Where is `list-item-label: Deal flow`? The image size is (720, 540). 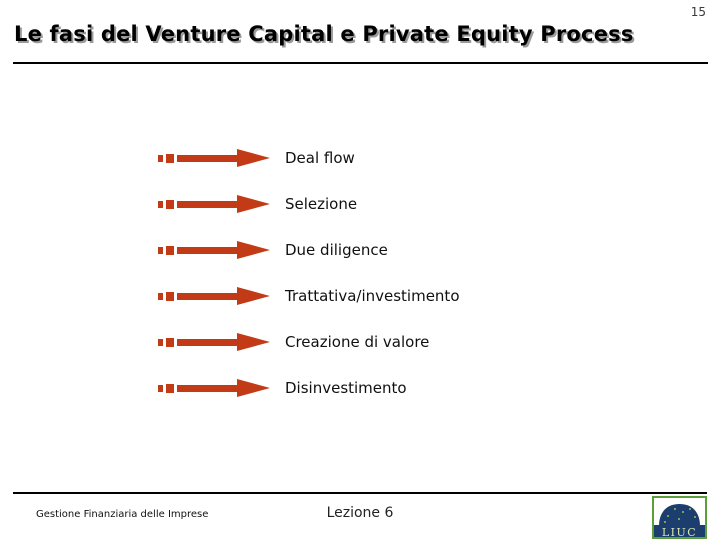
list-item-label: Deal flow is located at coordinates (320, 158).